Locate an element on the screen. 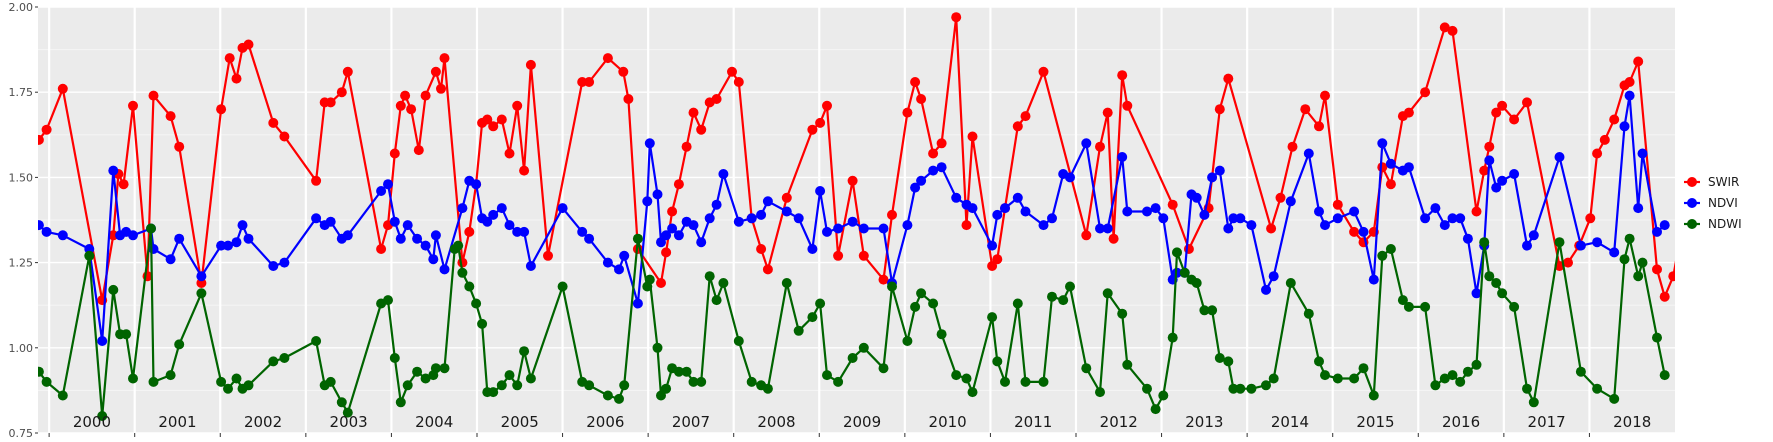 This screenshot has height=442, width=1773. year-label: 2004 is located at coordinates (434, 422).